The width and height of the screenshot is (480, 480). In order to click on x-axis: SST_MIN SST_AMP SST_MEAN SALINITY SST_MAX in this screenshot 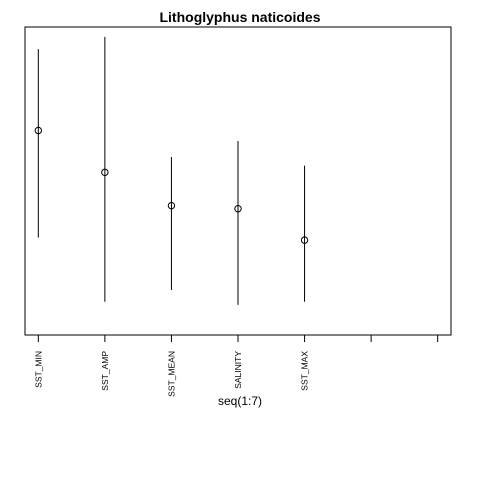, I will do `click(236, 365)`.